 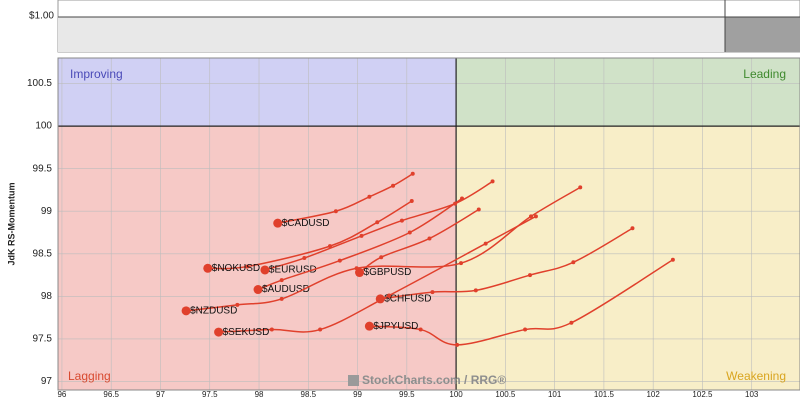 What do you see at coordinates (764, 74) in the screenshot?
I see `quadrant-label: Leading` at bounding box center [764, 74].